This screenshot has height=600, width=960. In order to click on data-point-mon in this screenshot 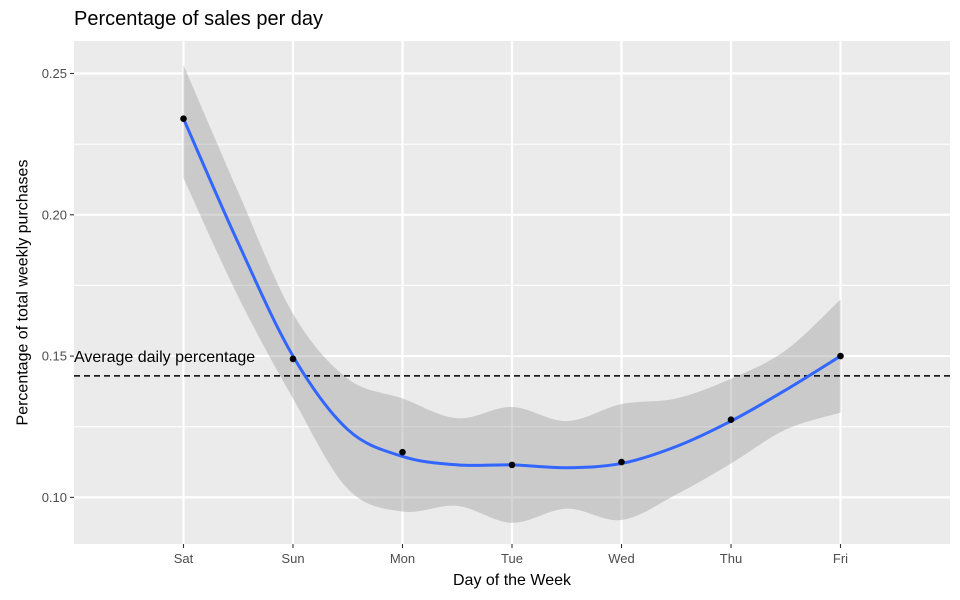, I will do `click(402, 452)`.